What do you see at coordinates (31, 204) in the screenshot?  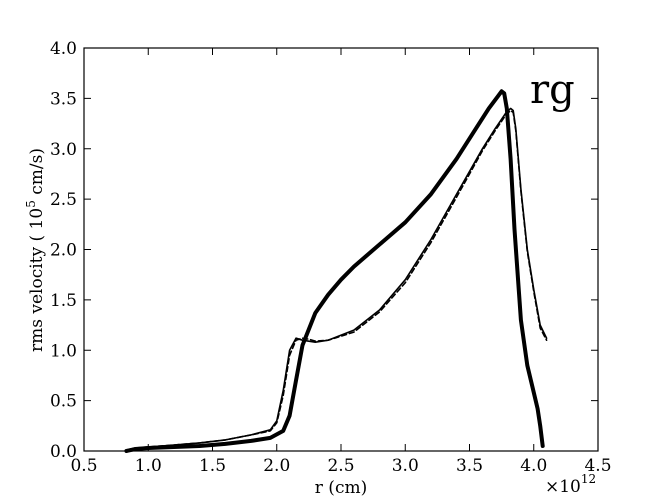 I see `y-axis-label-exponent: 5` at bounding box center [31, 204].